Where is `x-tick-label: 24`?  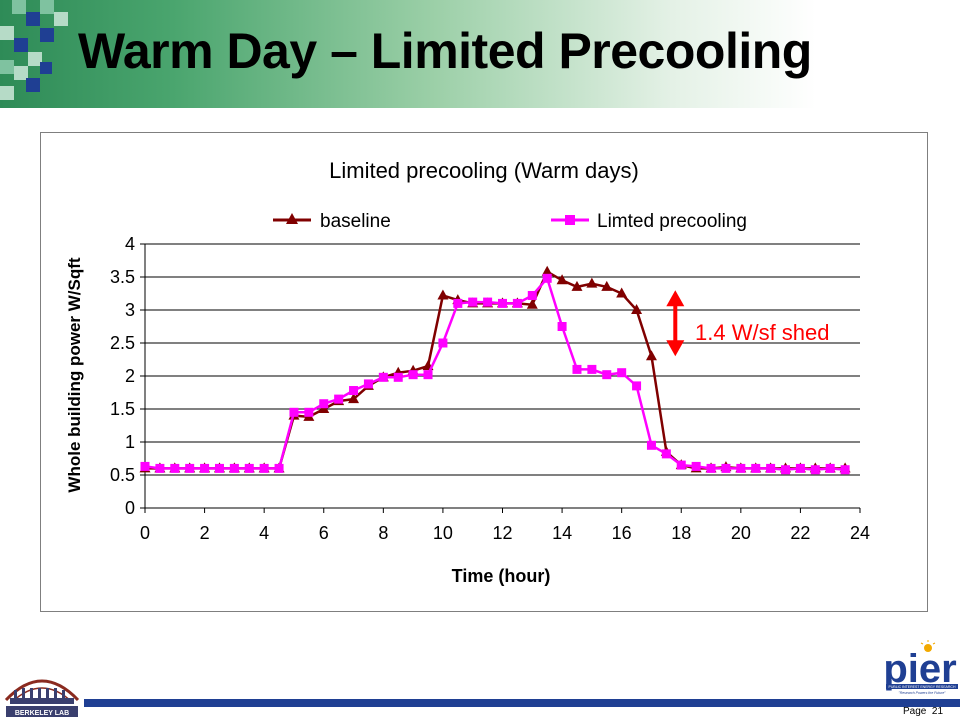
x-tick-label: 24 is located at coordinates (860, 533).